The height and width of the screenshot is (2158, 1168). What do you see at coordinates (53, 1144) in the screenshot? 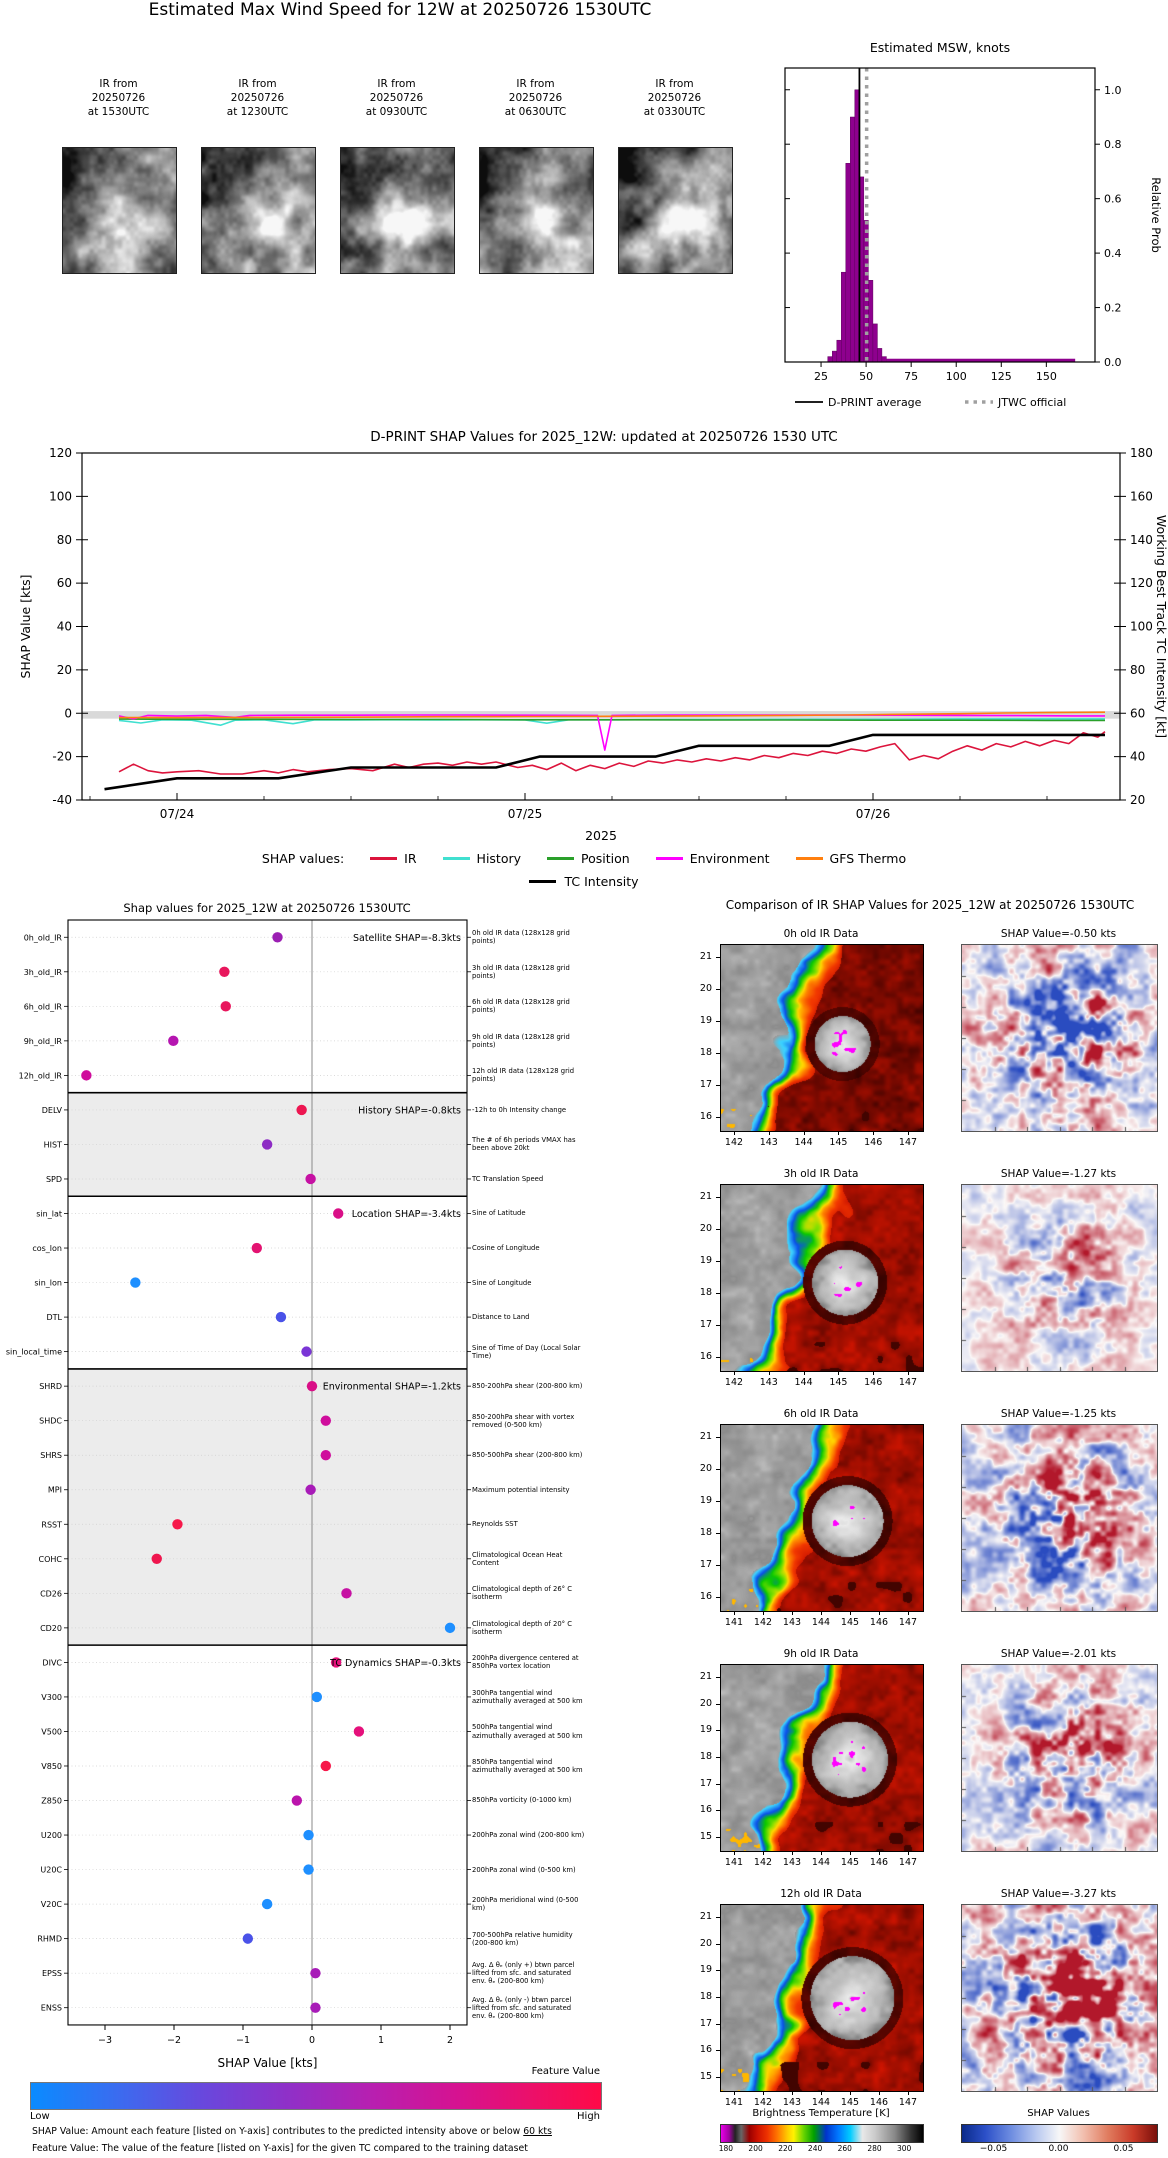
I see `feature-label: HIST` at bounding box center [53, 1144].